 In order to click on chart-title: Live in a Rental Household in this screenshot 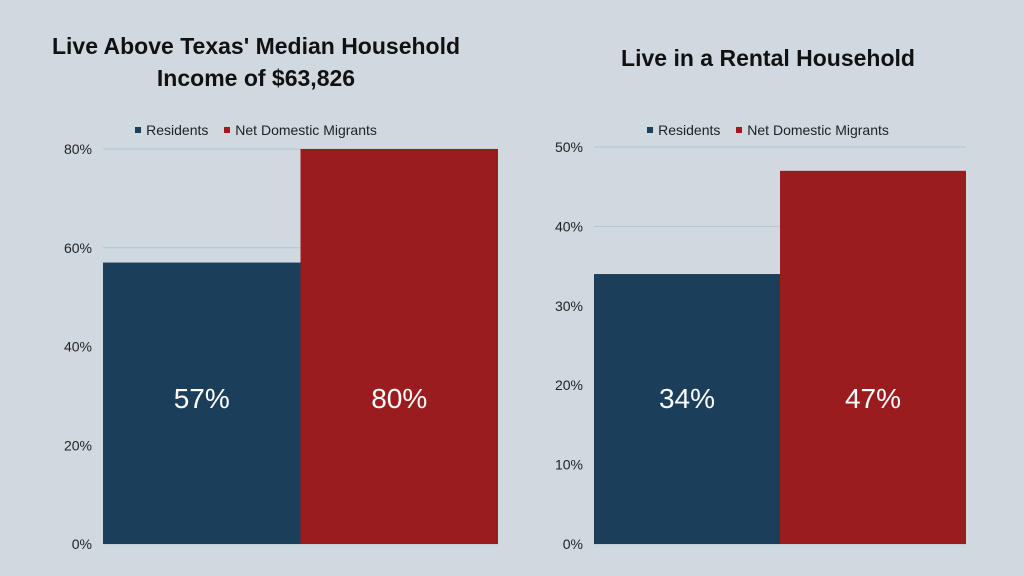, I will do `click(768, 58)`.